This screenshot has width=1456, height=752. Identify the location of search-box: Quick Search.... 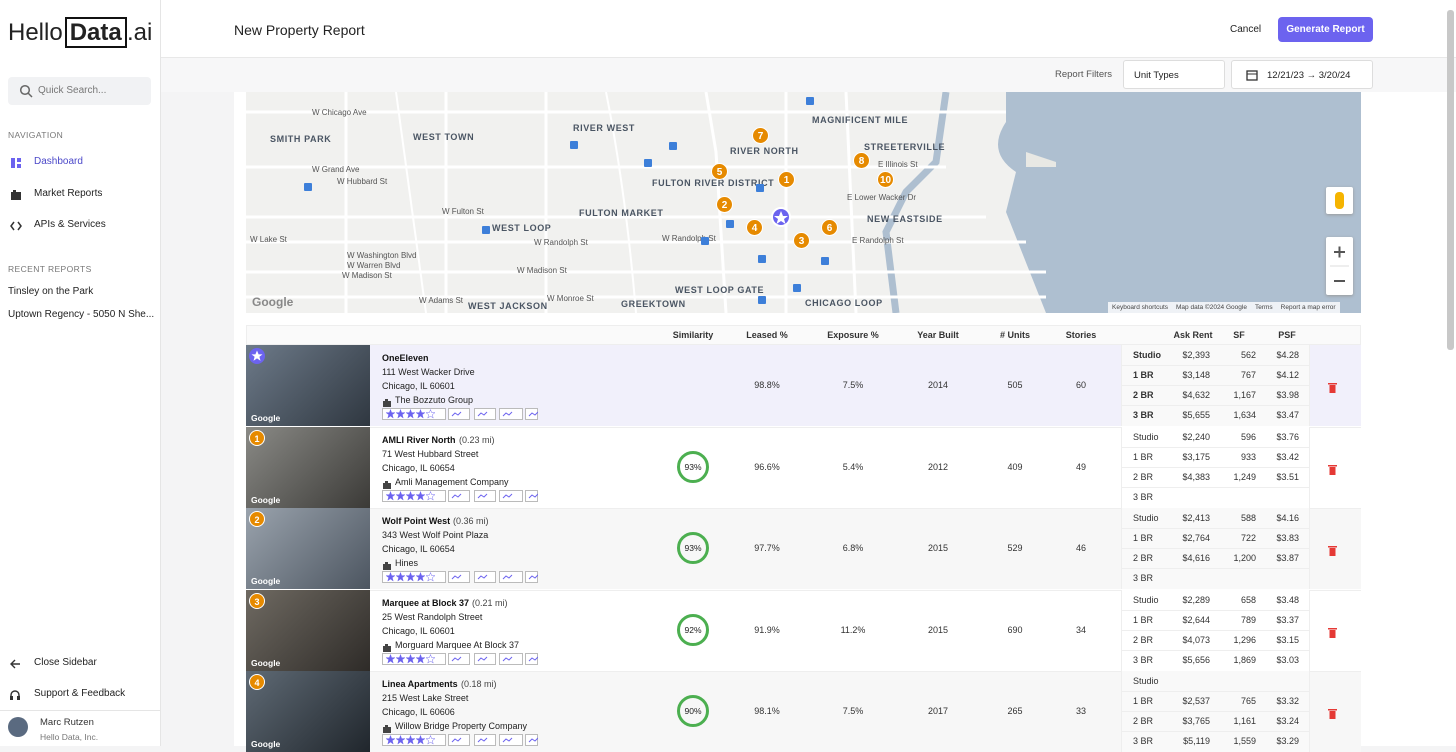
(79, 91).